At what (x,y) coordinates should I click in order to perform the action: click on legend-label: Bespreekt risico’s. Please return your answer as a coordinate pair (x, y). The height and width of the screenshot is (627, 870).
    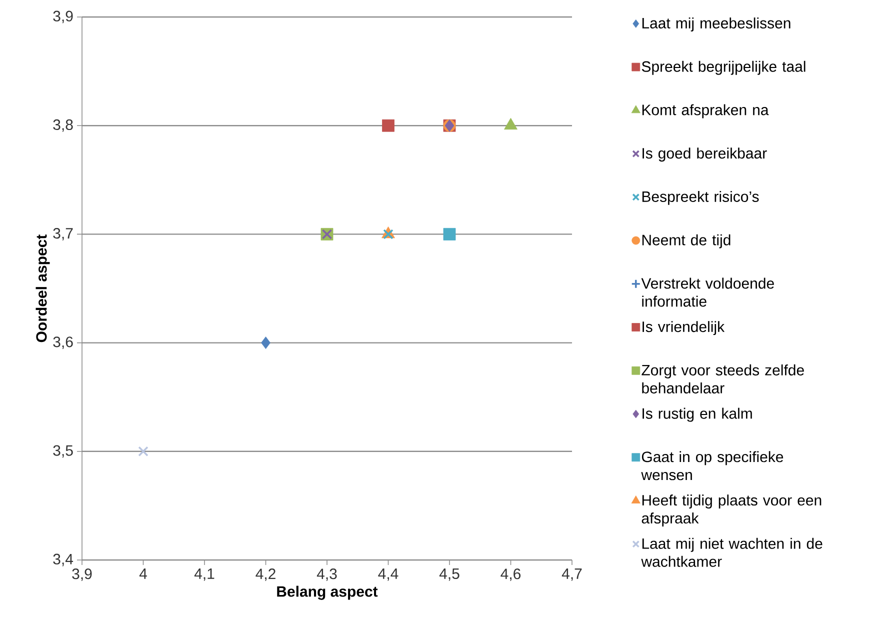
    Looking at the image, I should click on (700, 197).